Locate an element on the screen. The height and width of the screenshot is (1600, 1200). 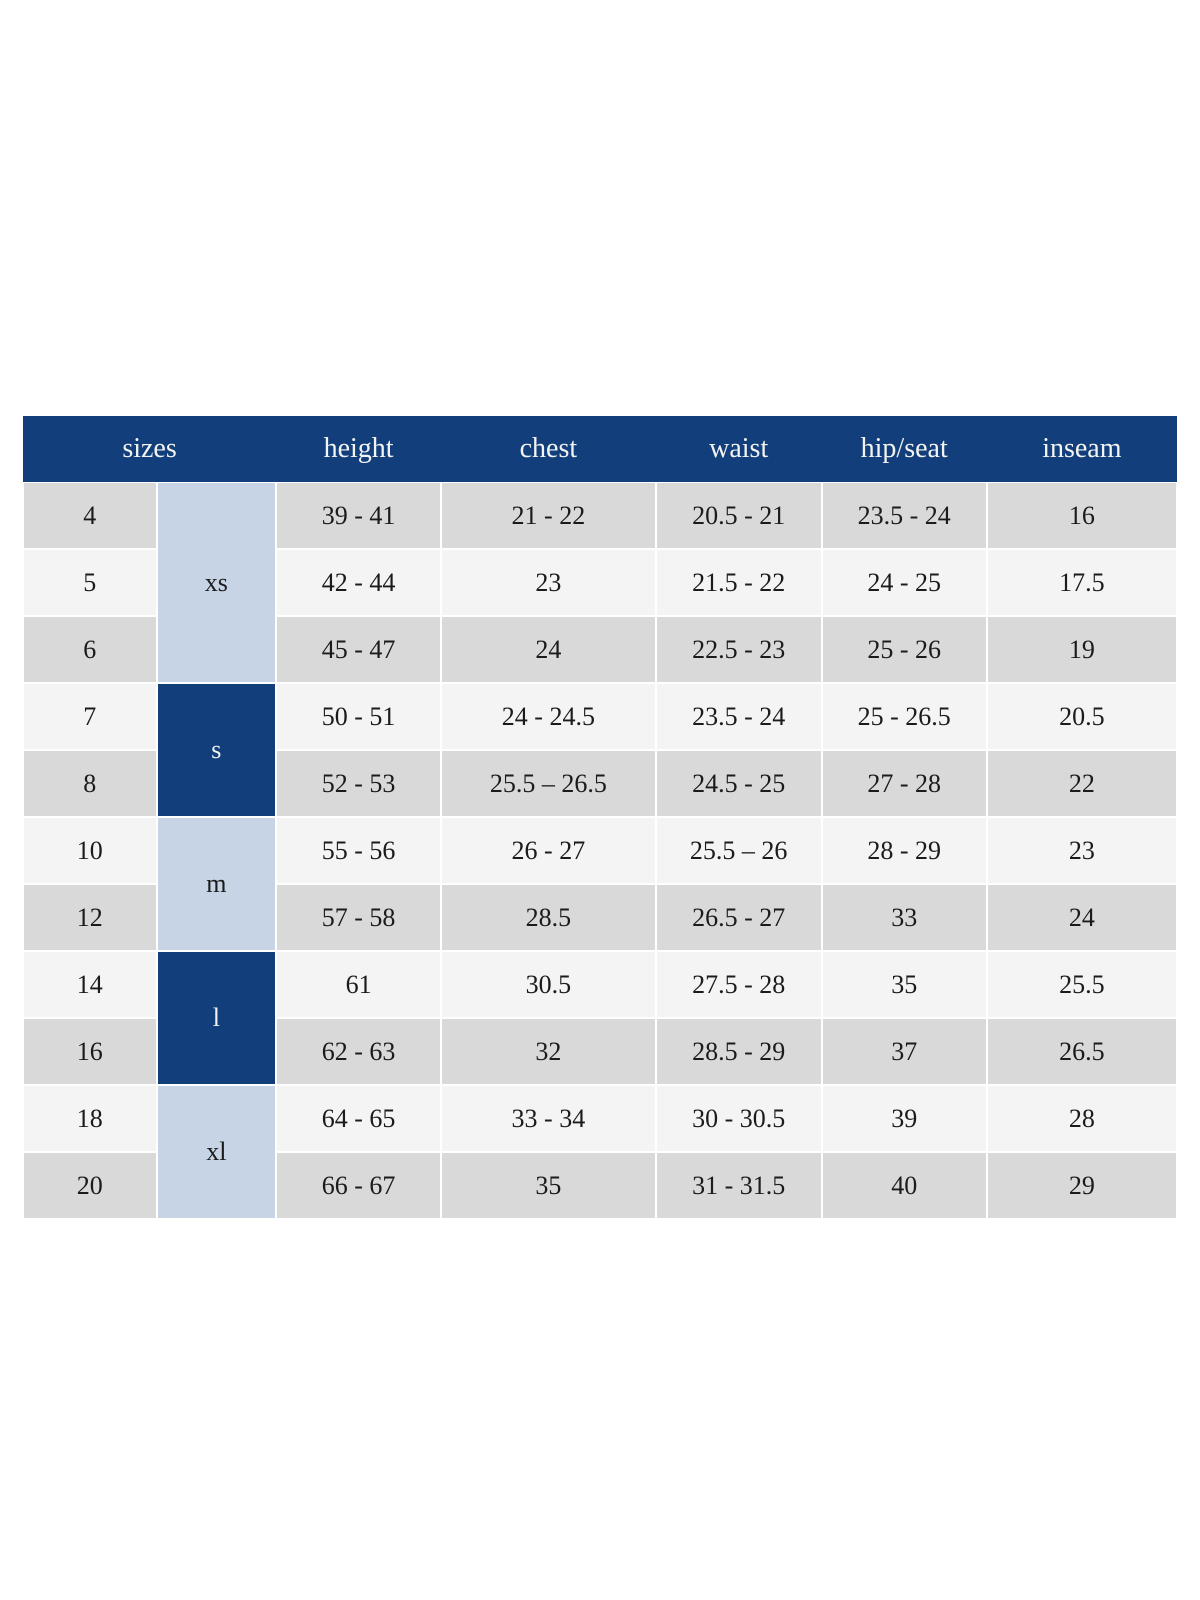
table-cell-size: 12 is located at coordinates (90, 917).